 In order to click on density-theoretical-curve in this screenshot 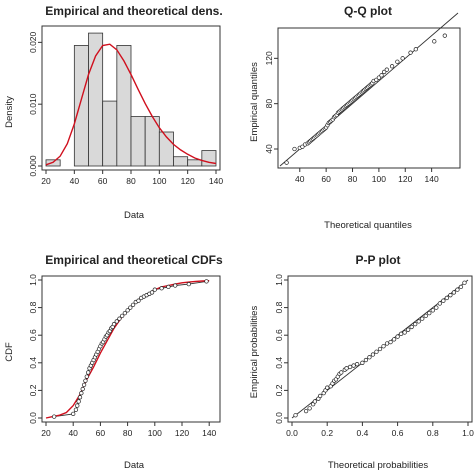, I will do `click(131, 104)`.